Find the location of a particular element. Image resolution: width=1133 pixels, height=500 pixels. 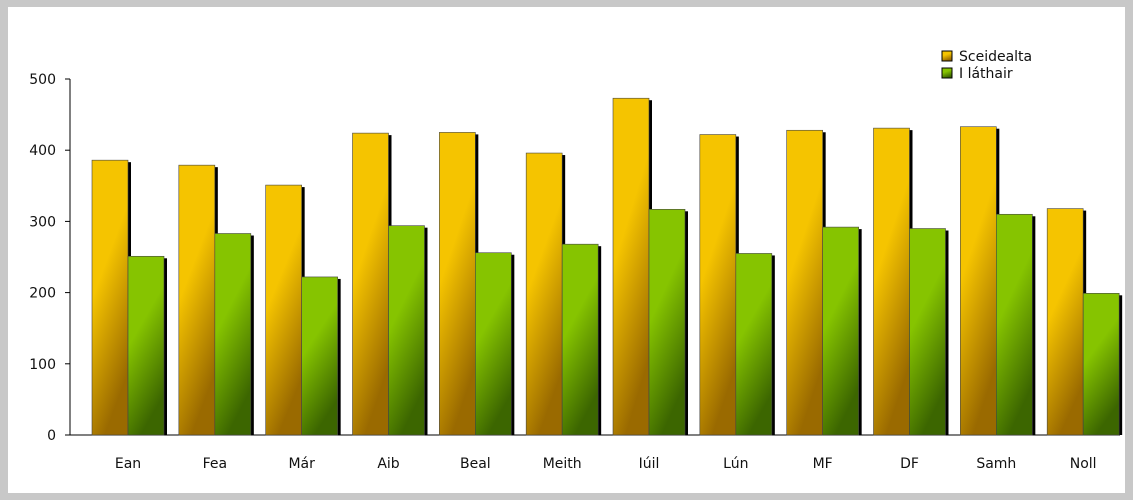

x-tick-label: MF is located at coordinates (823, 464).